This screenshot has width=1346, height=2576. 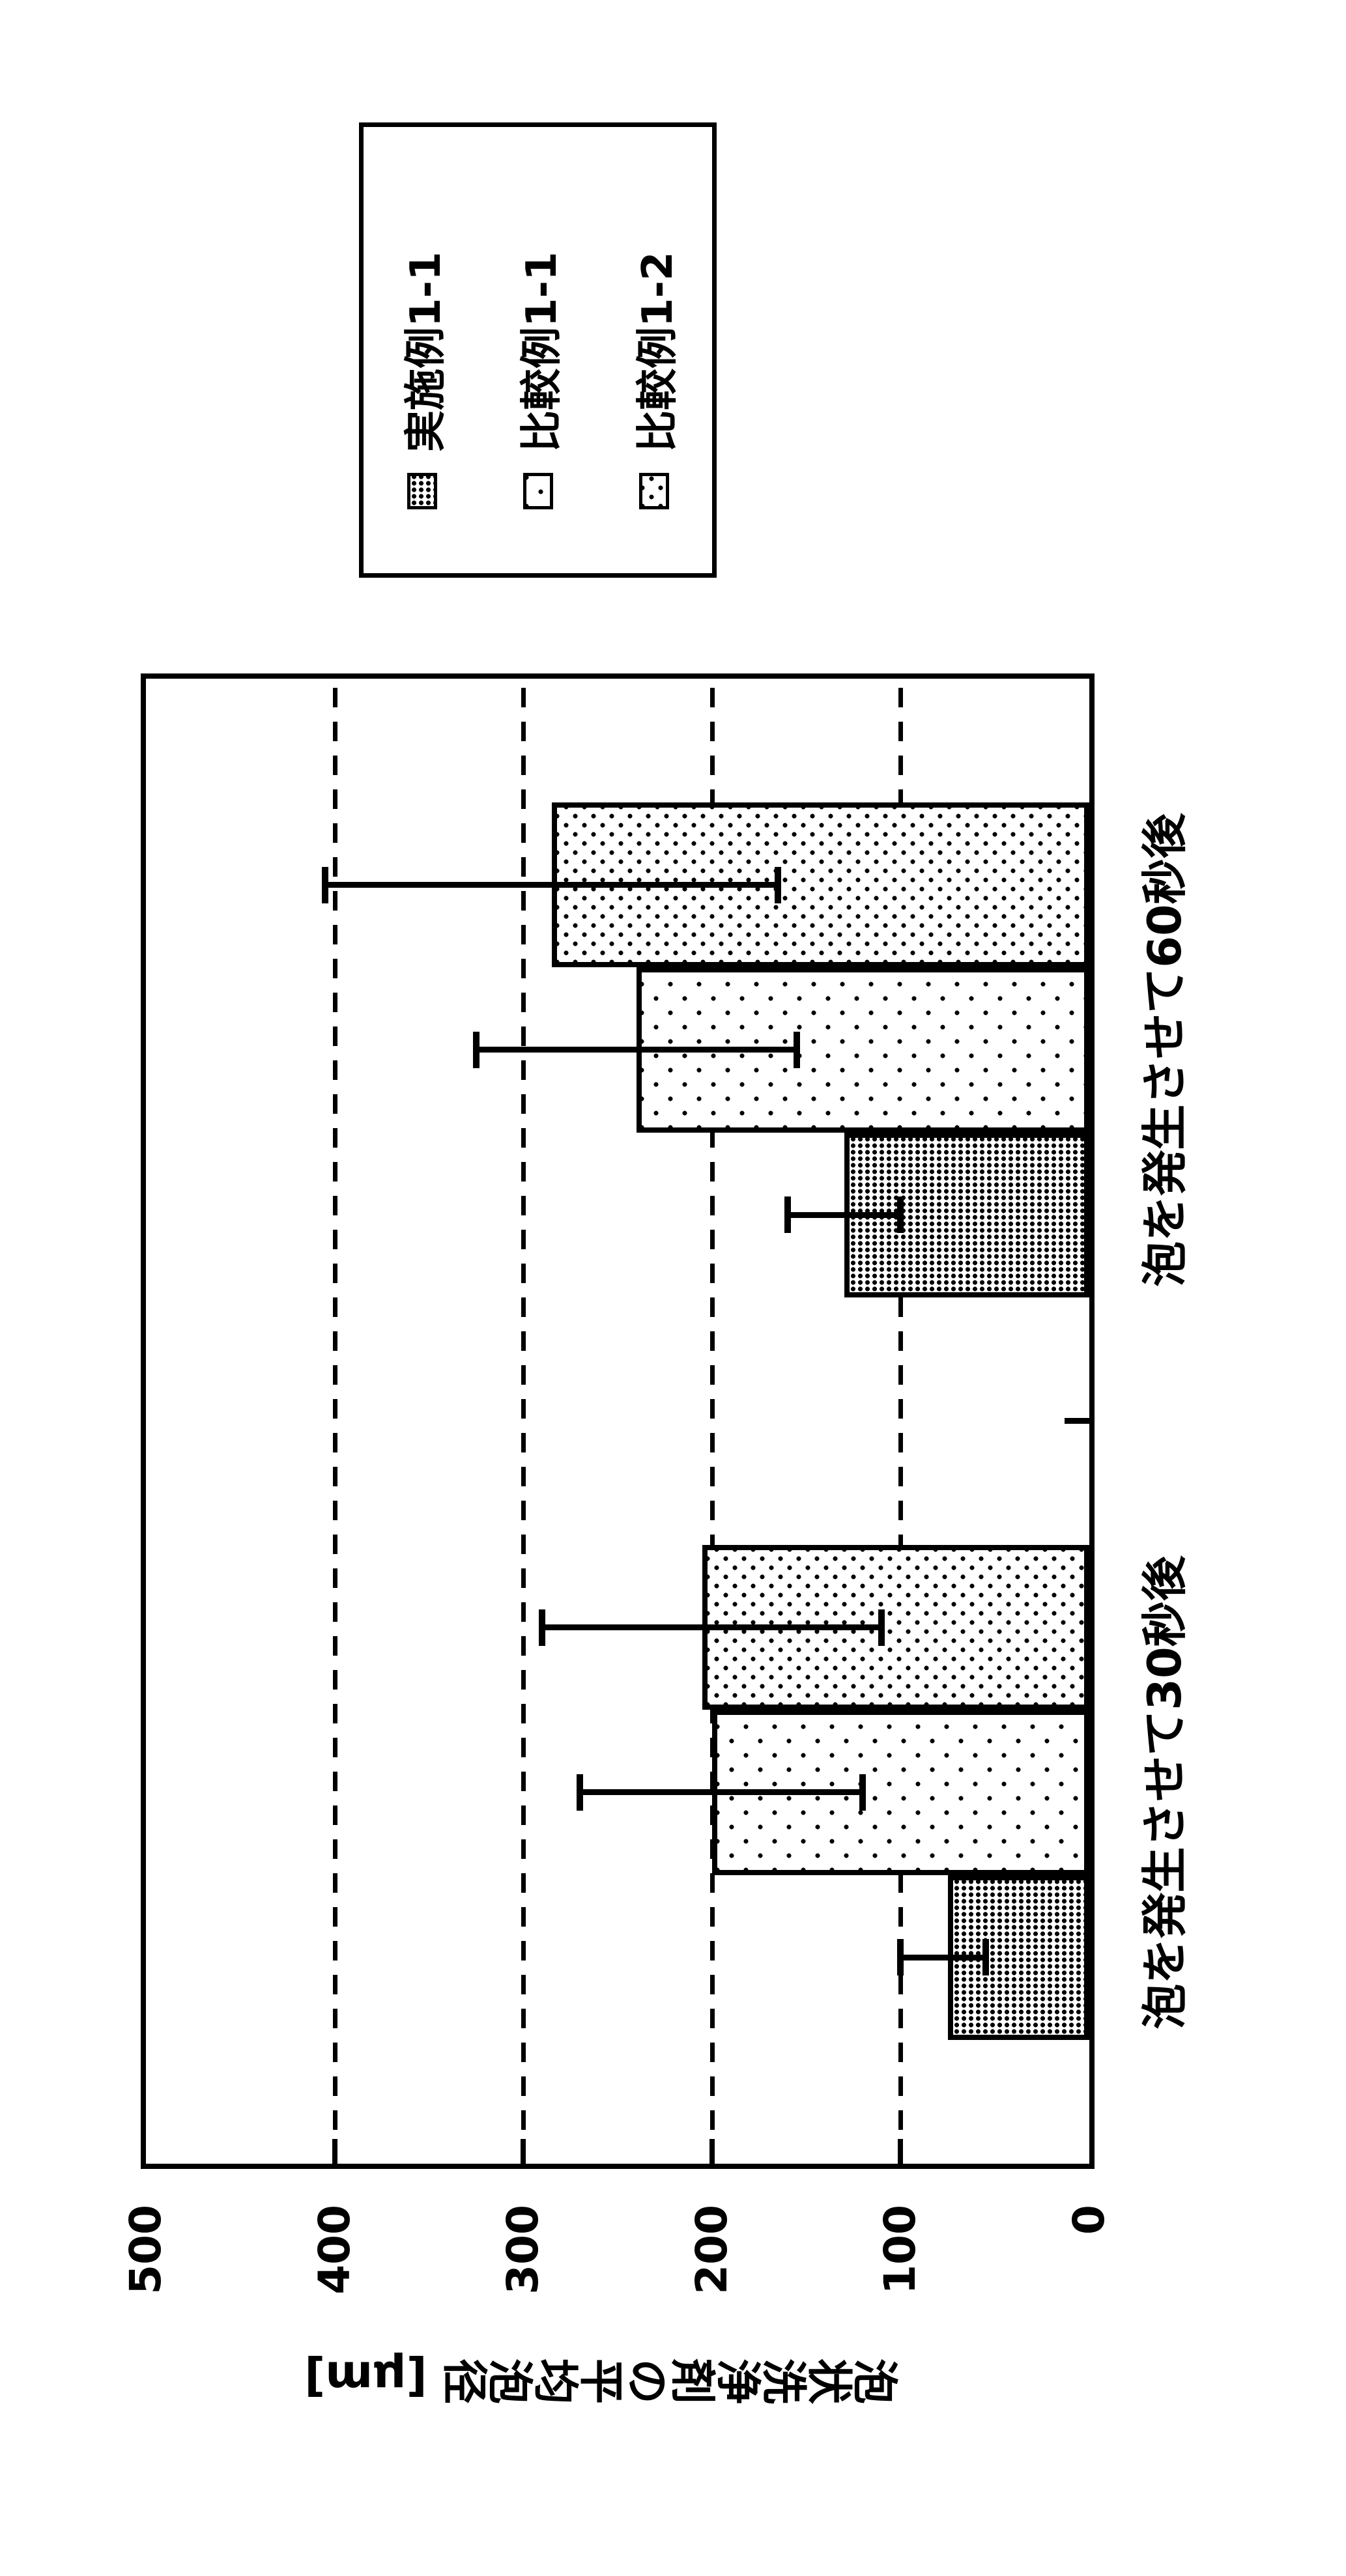 What do you see at coordinates (862, 1792) in the screenshot?
I see `error-cap-low-比較例1-1-cat0` at bounding box center [862, 1792].